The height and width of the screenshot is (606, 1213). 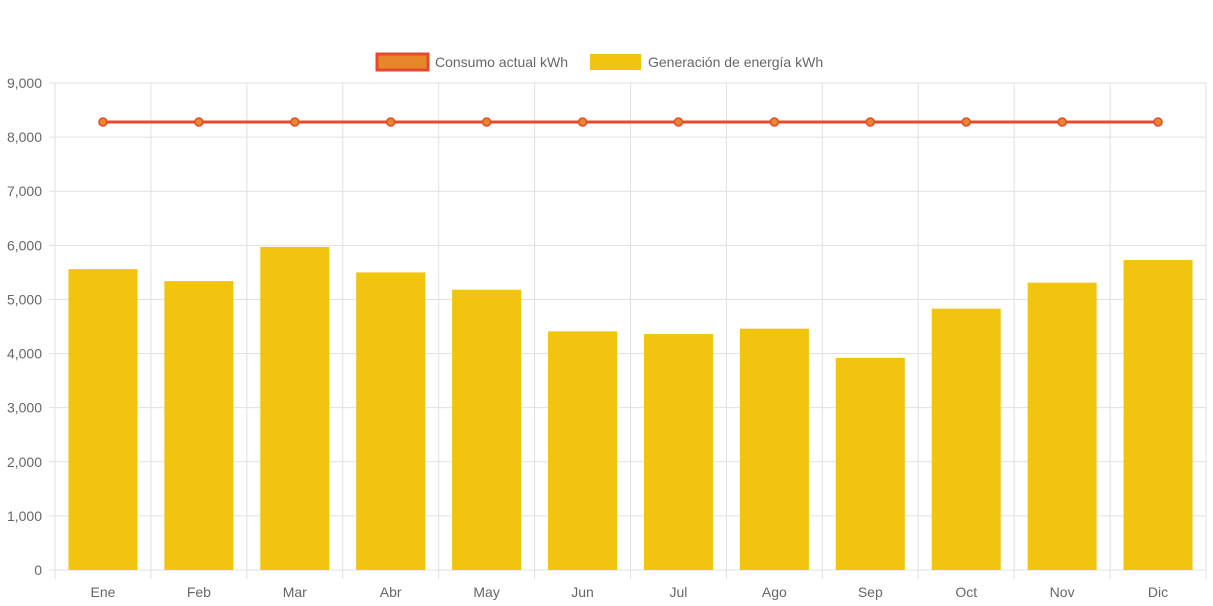 I want to click on y-tick-label: 8,000, so click(x=24, y=137).